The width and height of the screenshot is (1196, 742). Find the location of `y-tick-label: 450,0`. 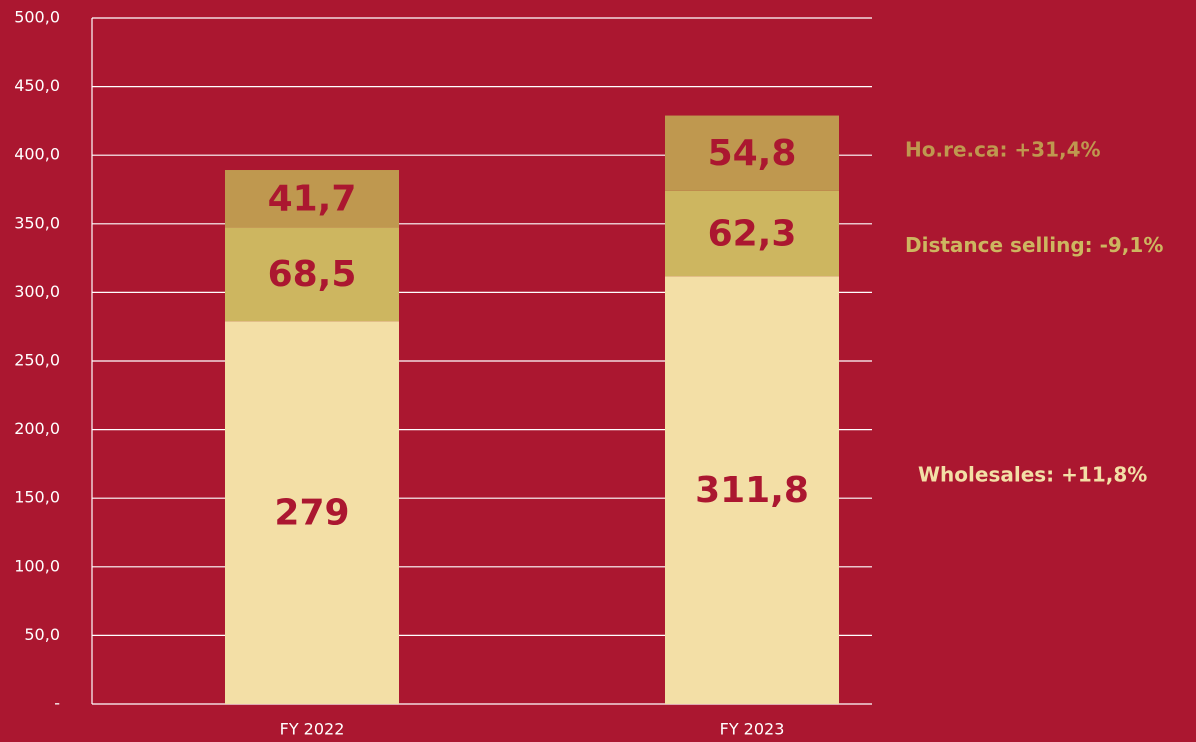

y-tick-label: 450,0 is located at coordinates (37, 85).